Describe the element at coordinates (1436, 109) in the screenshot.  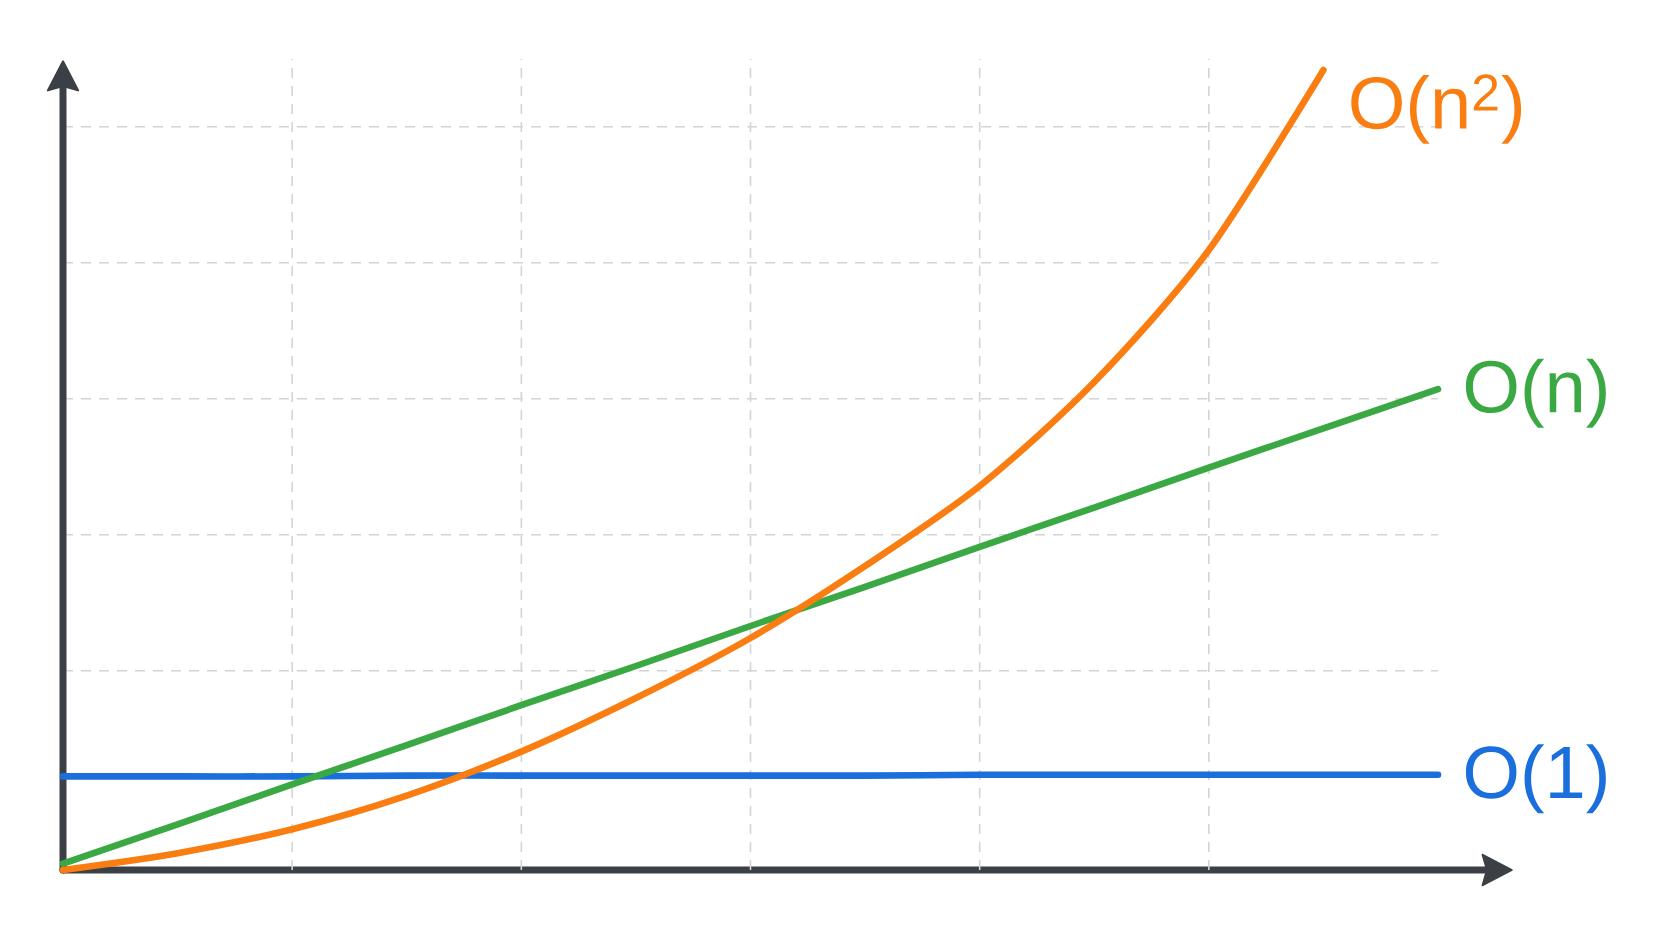
I see `series-label: O(n$^{2}$)` at that location.